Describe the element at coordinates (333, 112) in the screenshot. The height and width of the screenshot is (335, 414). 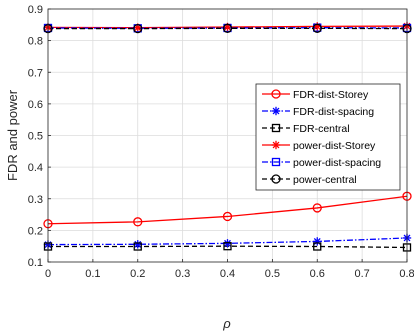
I see `legend-label: FDR-dist-spacing` at that location.